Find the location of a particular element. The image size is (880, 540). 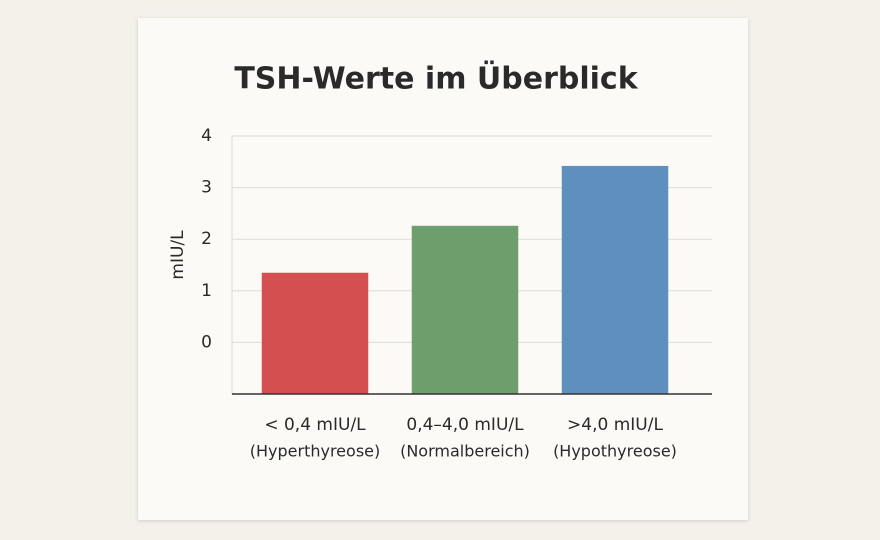

y-tick-label: 1 is located at coordinates (206, 291).